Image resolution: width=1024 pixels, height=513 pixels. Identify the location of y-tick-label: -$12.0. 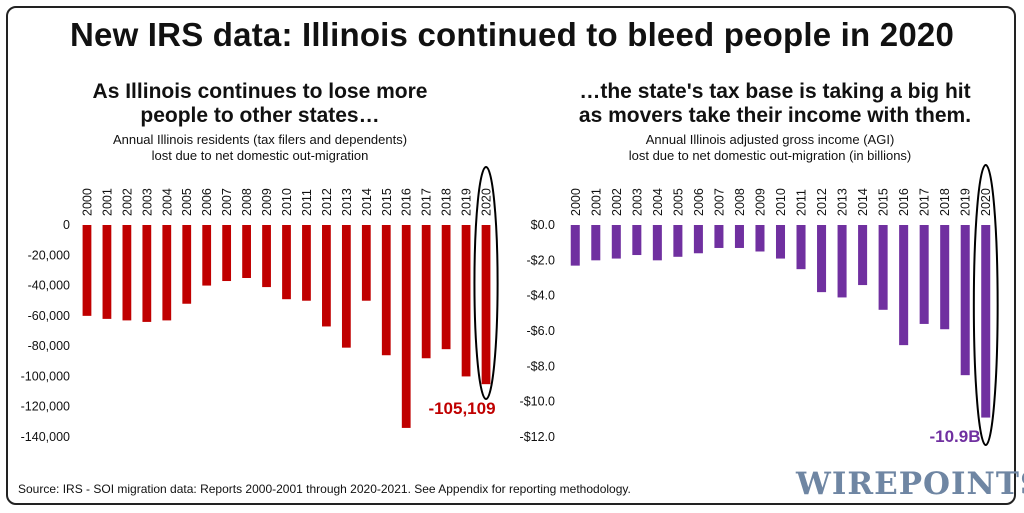
(537, 437).